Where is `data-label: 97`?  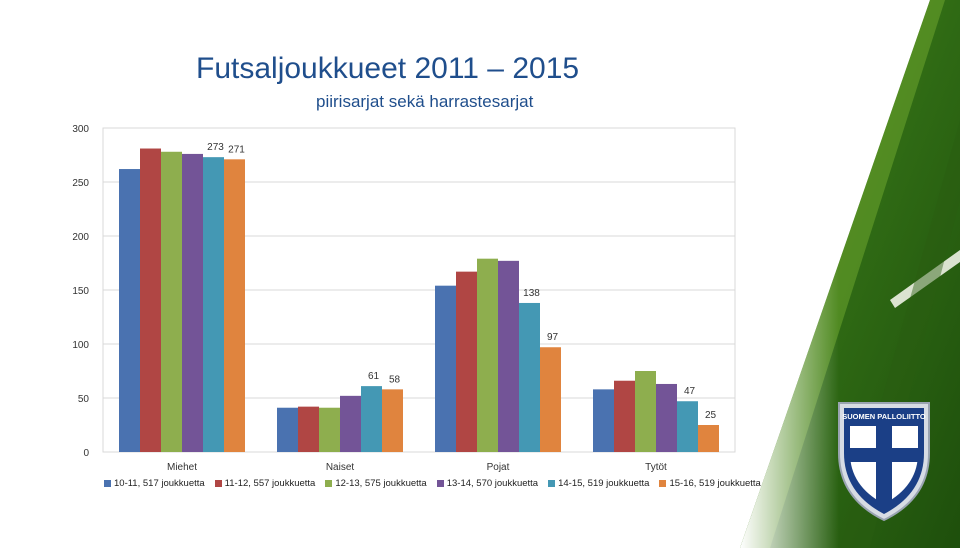 data-label: 97 is located at coordinates (553, 337).